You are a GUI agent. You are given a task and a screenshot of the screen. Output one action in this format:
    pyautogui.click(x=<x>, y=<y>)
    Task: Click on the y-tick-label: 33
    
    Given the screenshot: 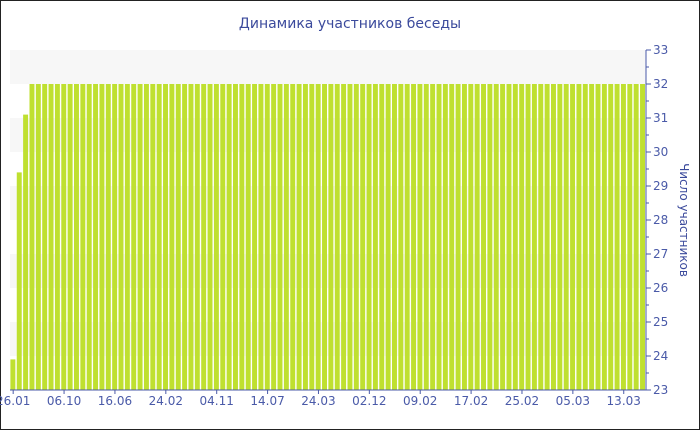 What is the action you would take?
    pyautogui.click(x=660, y=50)
    